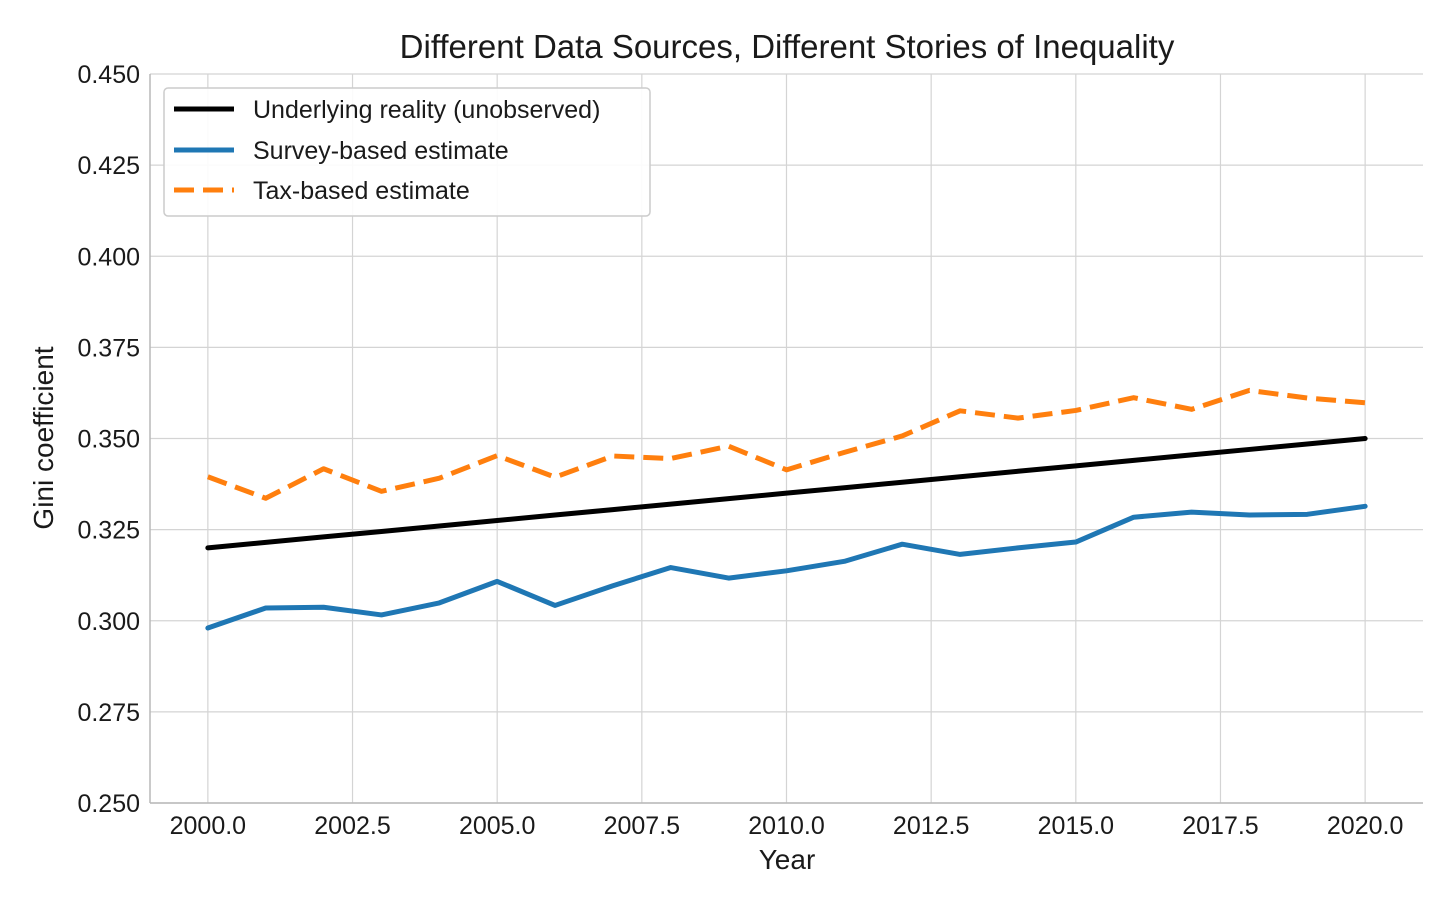  I want to click on x-tick-label: 2010.0, so click(786, 826).